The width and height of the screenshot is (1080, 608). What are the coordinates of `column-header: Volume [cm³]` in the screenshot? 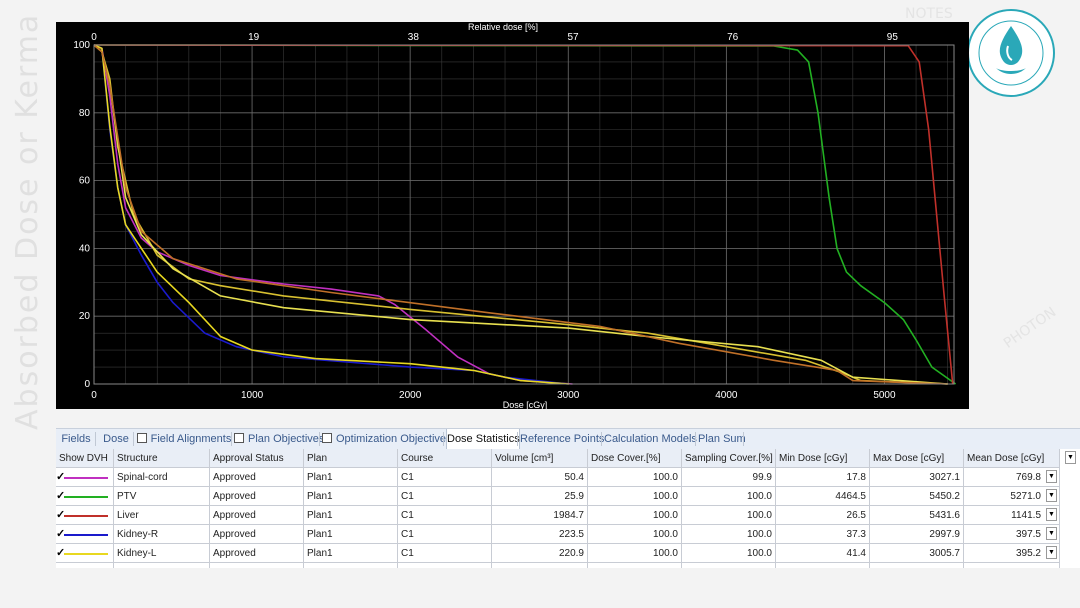 It's located at (540, 458).